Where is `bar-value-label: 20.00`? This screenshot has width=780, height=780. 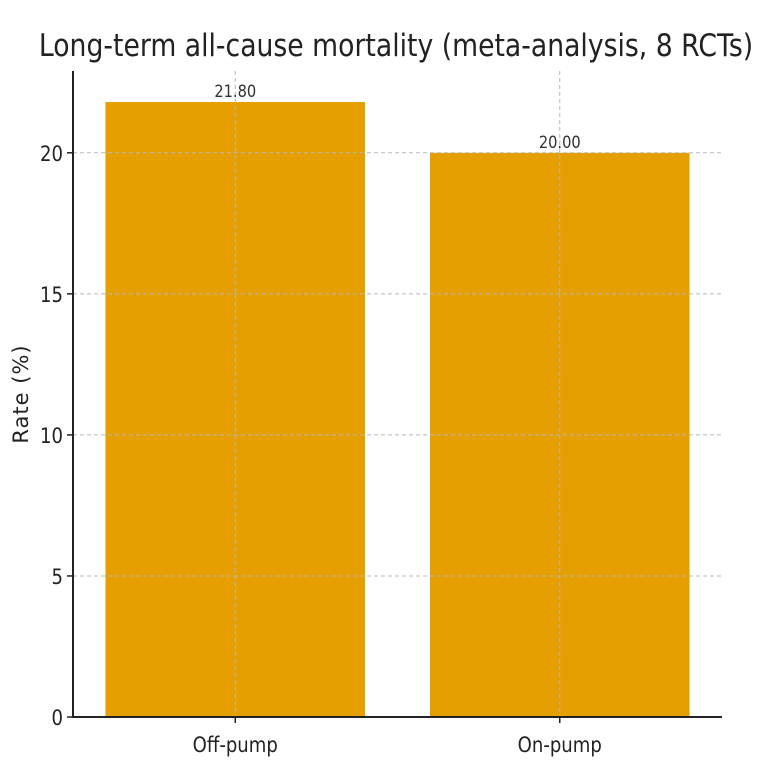
bar-value-label: 20.00 is located at coordinates (560, 142).